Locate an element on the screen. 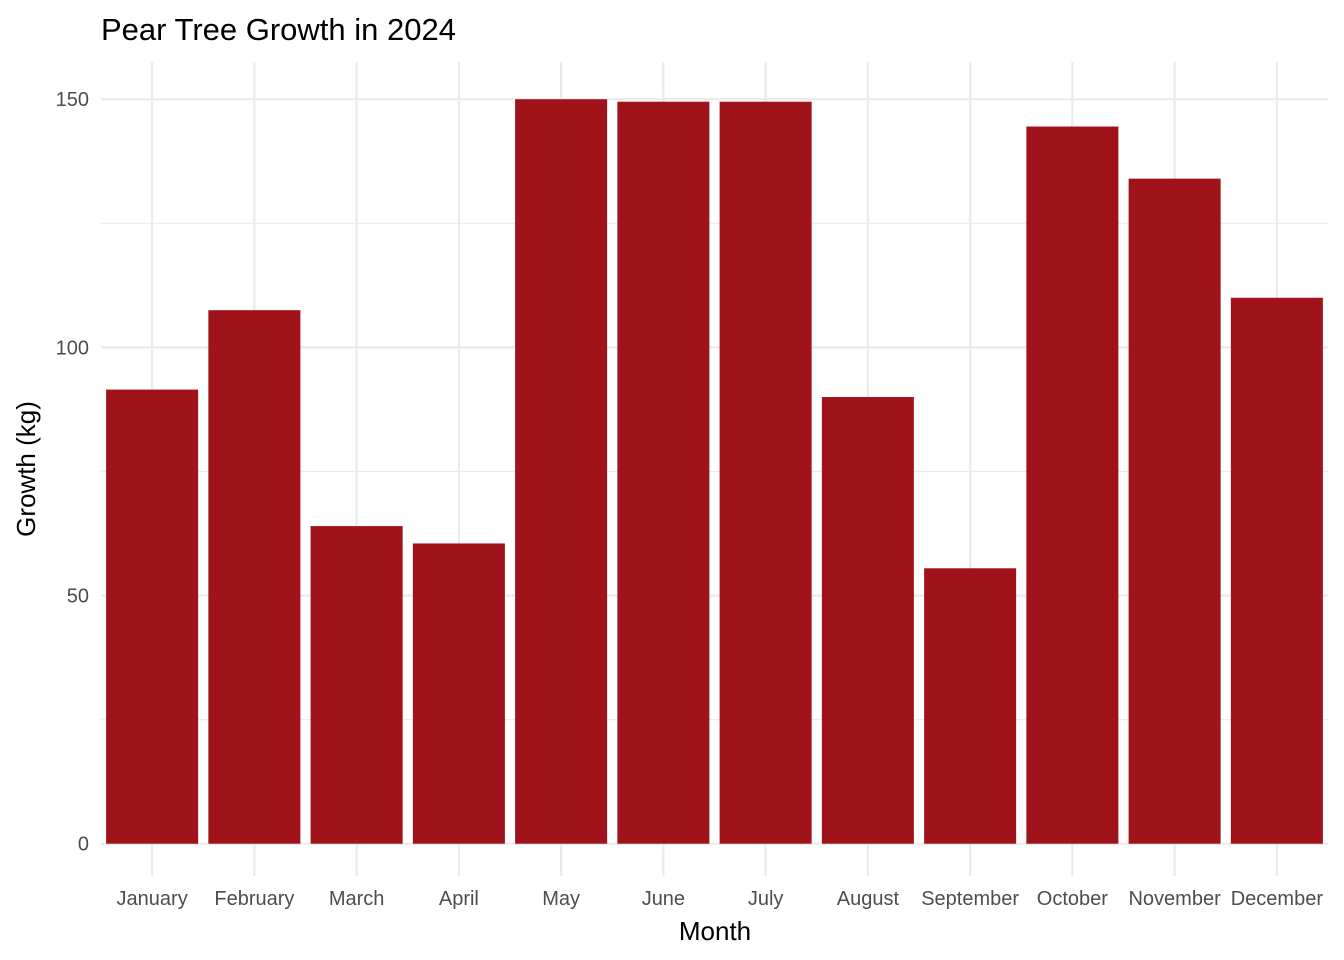 The image size is (1344, 960). bar-september is located at coordinates (970, 706).